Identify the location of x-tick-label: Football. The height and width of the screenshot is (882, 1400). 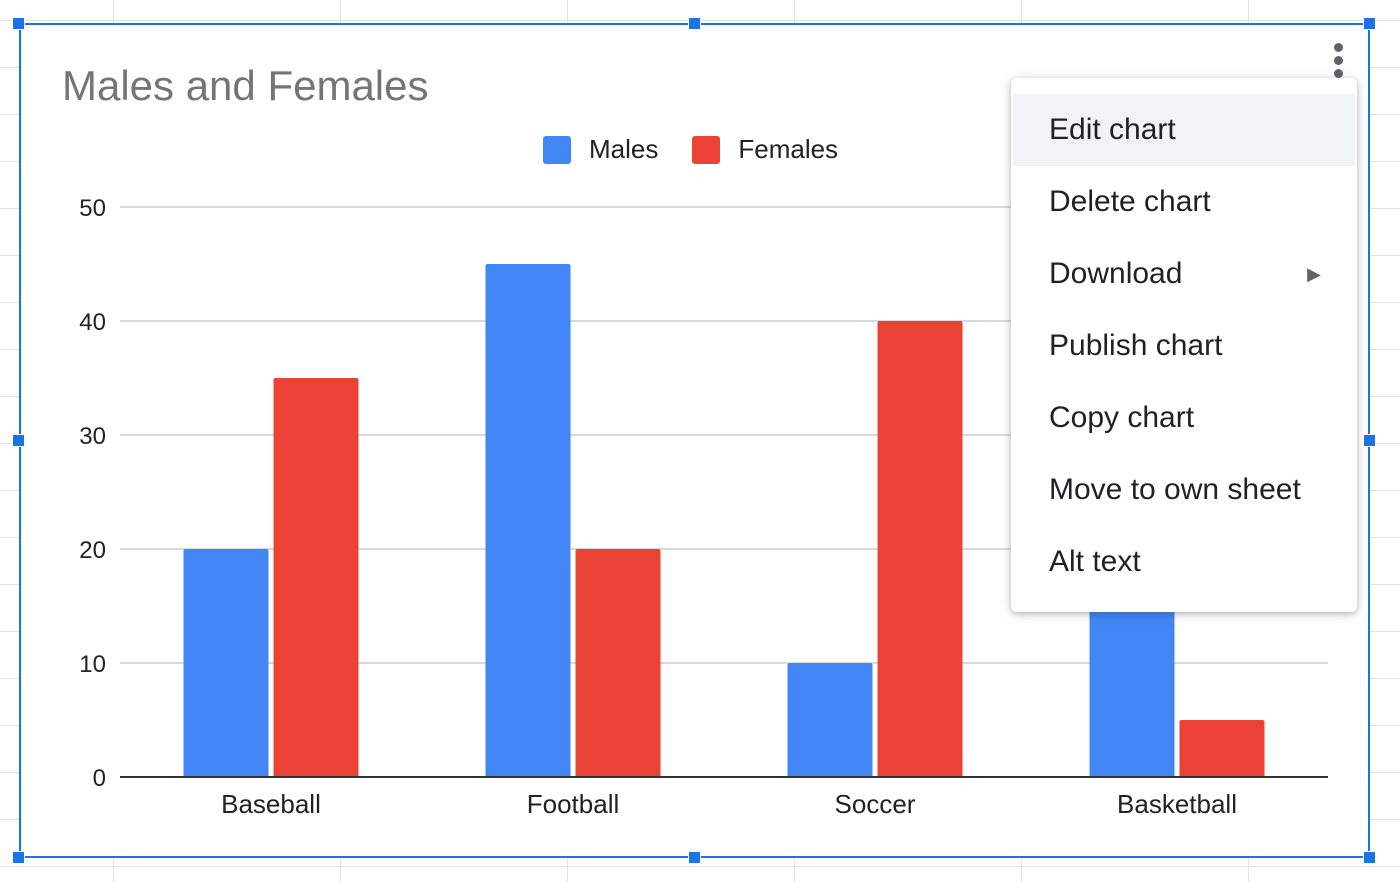
(573, 804).